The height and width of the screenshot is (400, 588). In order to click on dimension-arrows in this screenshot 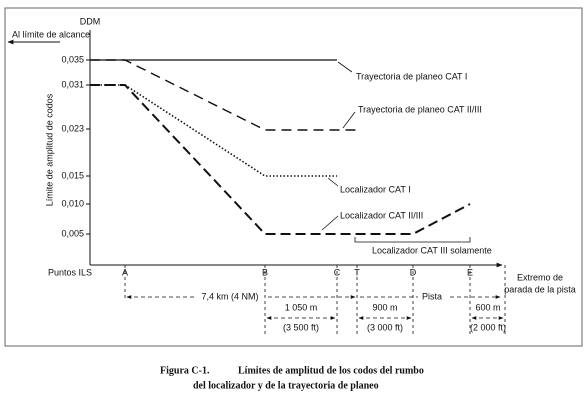, I will do `click(315, 307)`.